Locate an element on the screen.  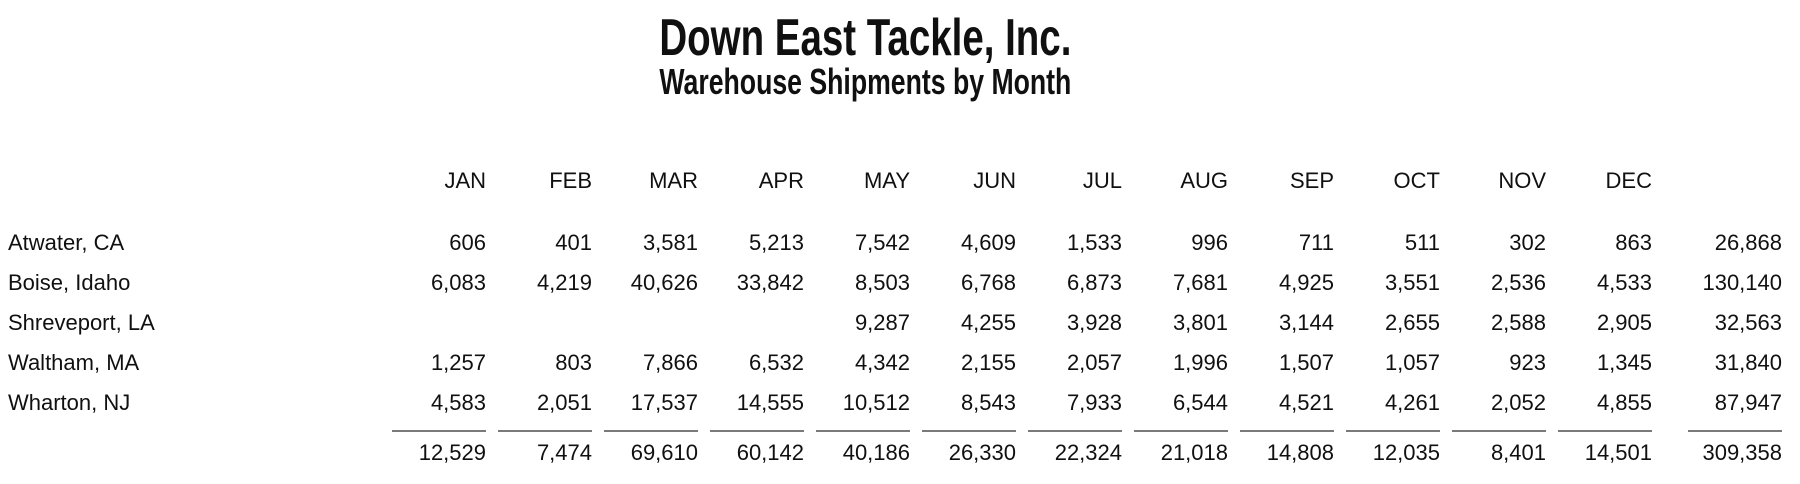
month-value-cell: 7,542 is located at coordinates (882, 242).